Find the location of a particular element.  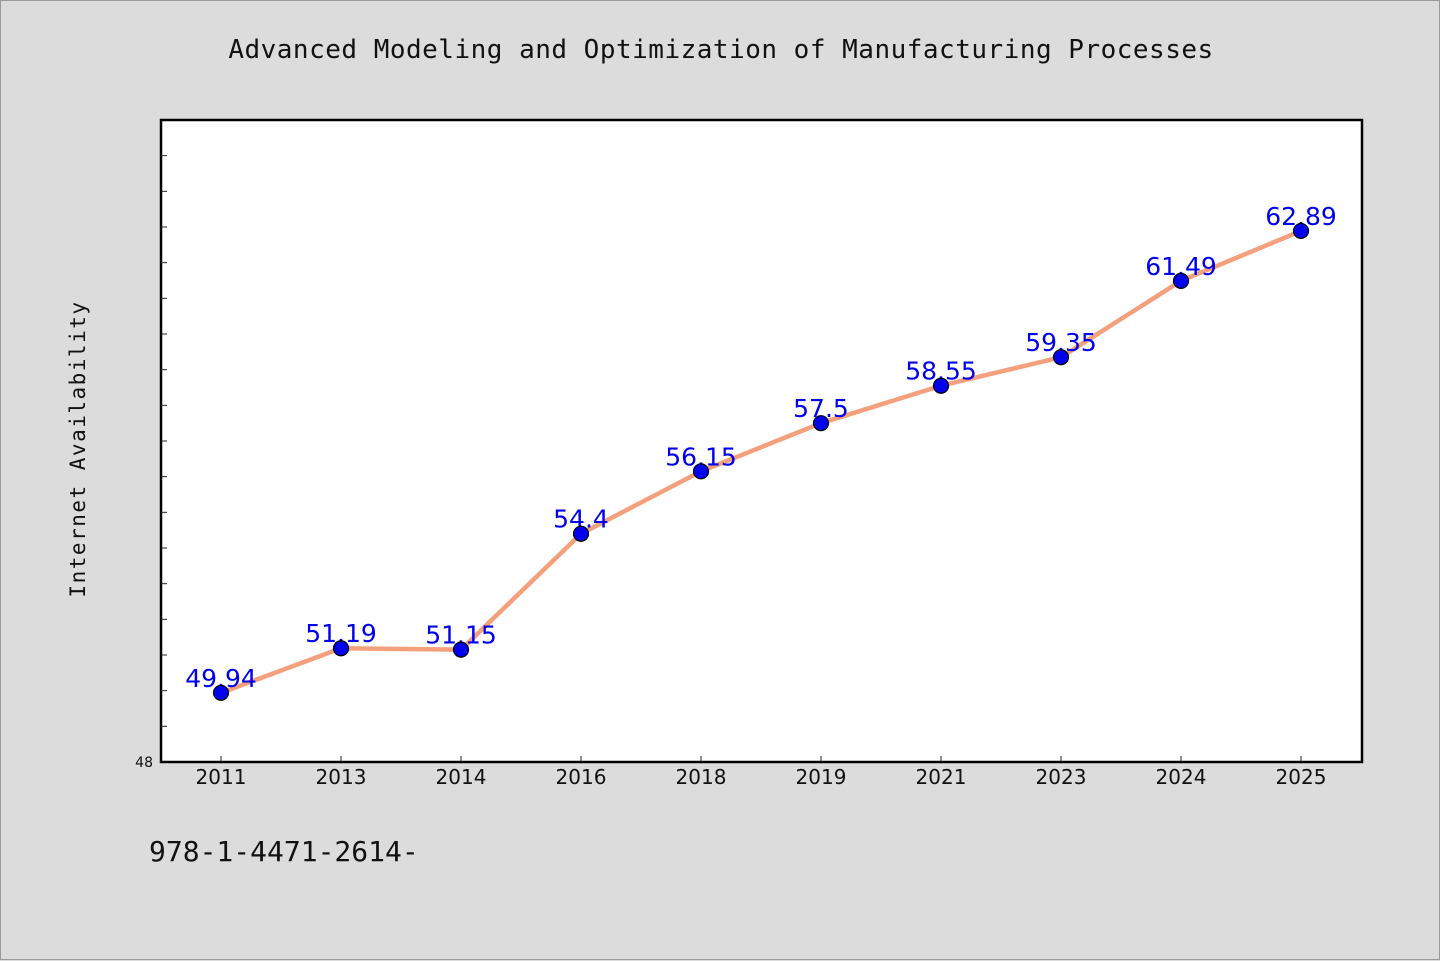

x-tick-label: 2021 is located at coordinates (941, 777).